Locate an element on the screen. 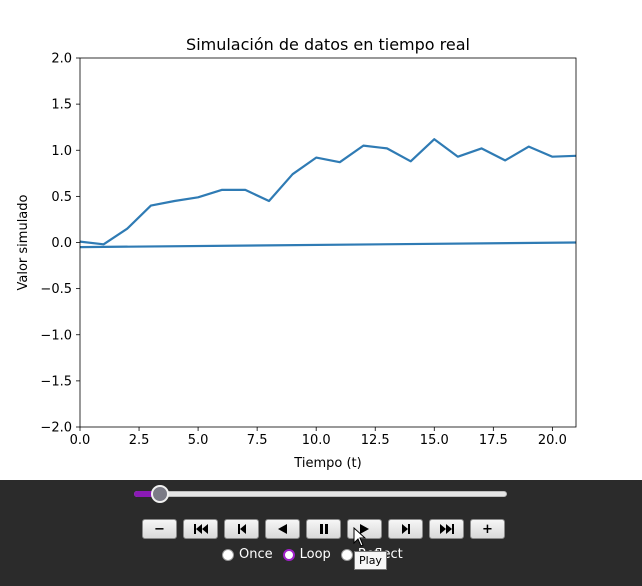  play-reverse-button is located at coordinates (282, 529).